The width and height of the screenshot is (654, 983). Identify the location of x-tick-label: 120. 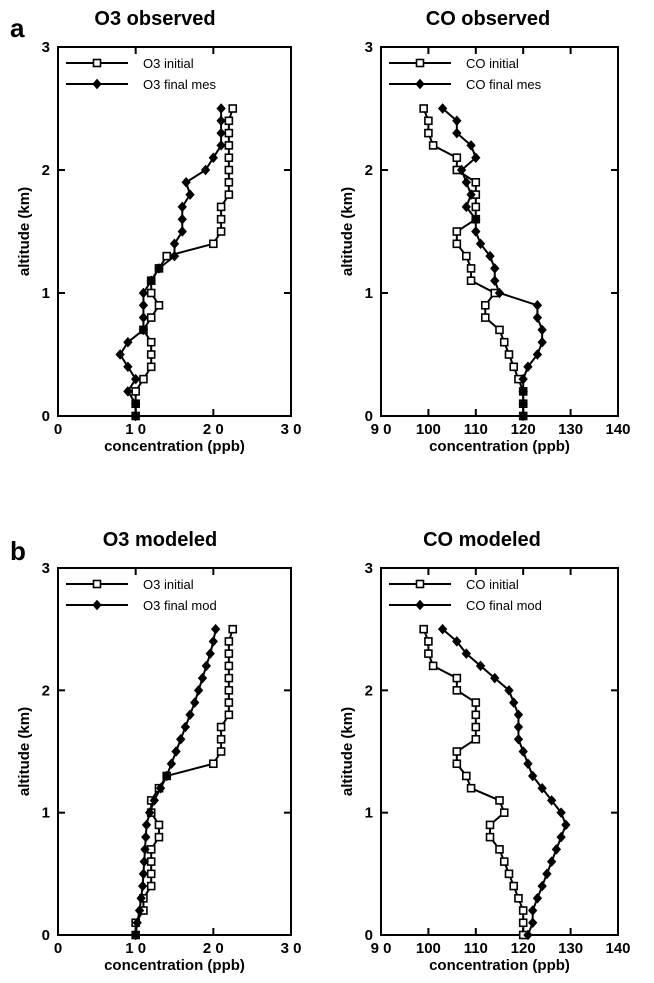
(523, 429).